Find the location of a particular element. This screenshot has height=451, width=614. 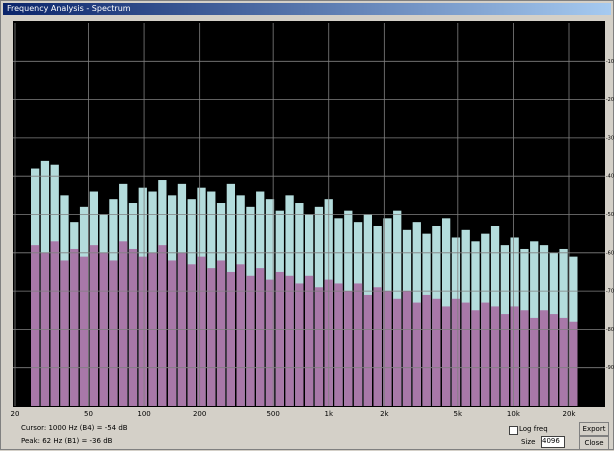

size-label: Size is located at coordinates (528, 442).